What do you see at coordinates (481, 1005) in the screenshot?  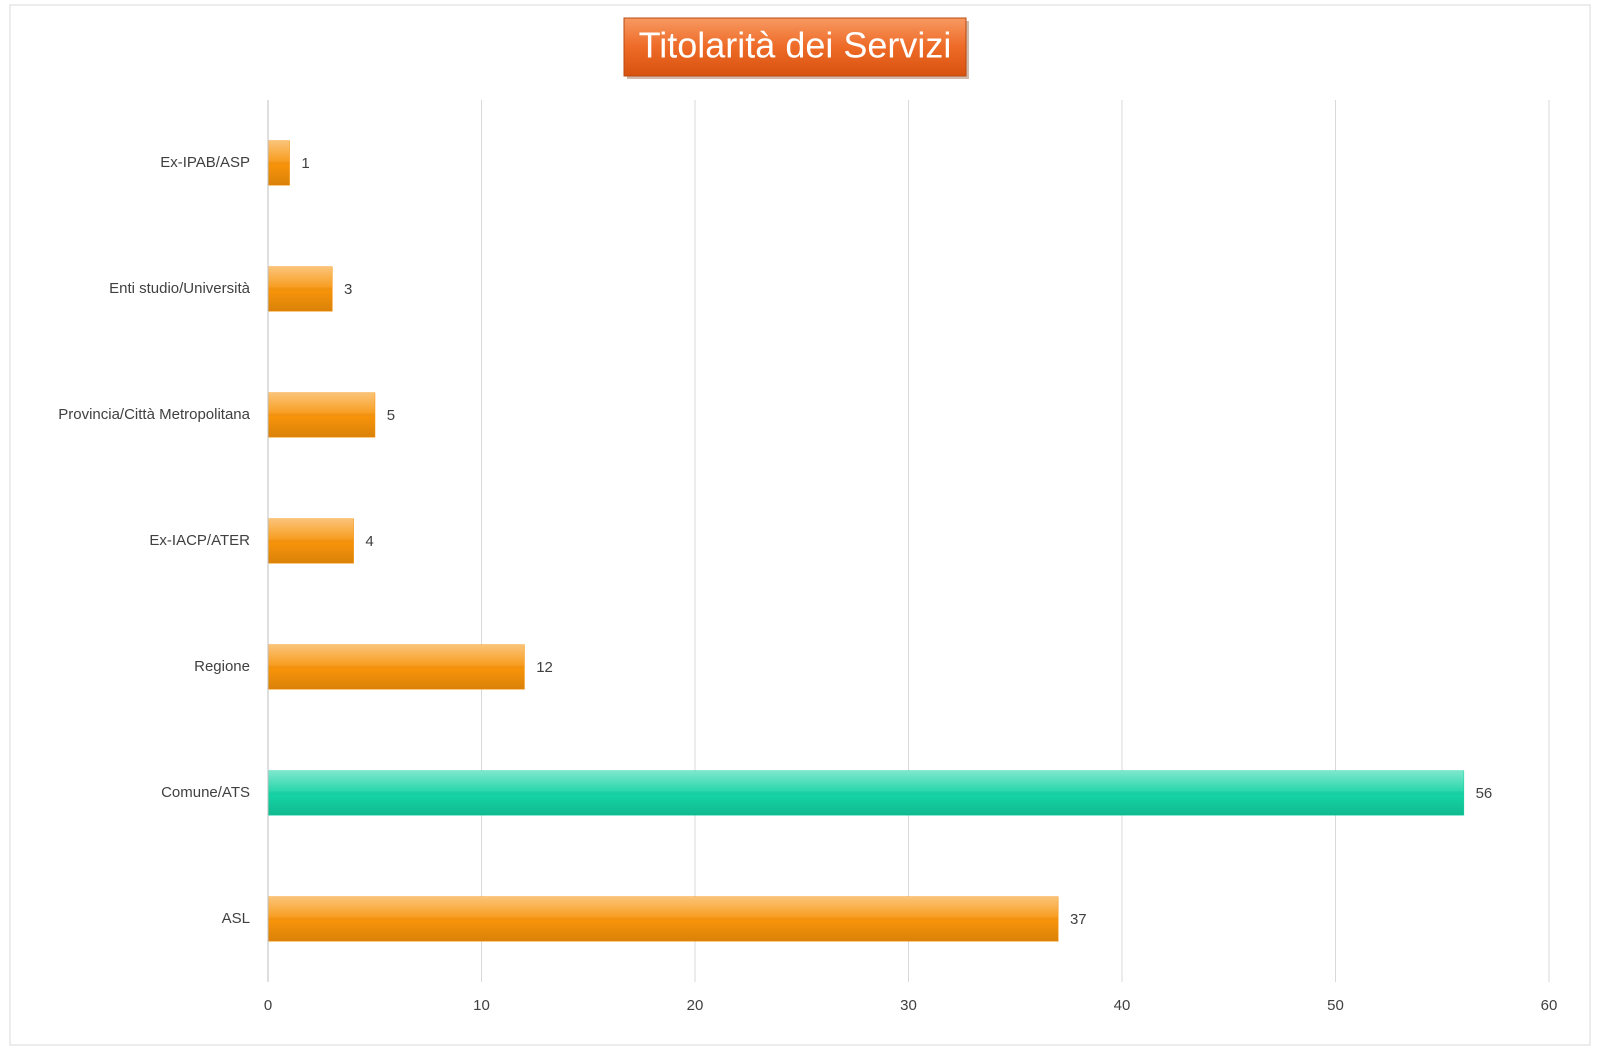 I see `x-tick-label: 10` at bounding box center [481, 1005].